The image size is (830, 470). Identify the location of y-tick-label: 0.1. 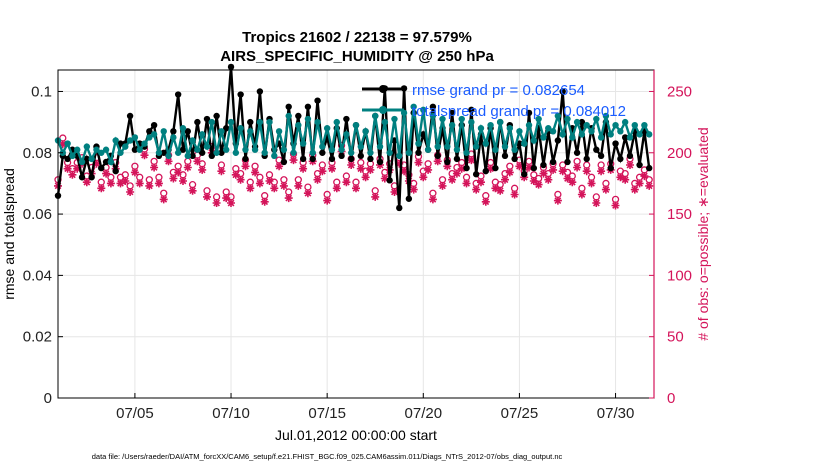
(41, 91).